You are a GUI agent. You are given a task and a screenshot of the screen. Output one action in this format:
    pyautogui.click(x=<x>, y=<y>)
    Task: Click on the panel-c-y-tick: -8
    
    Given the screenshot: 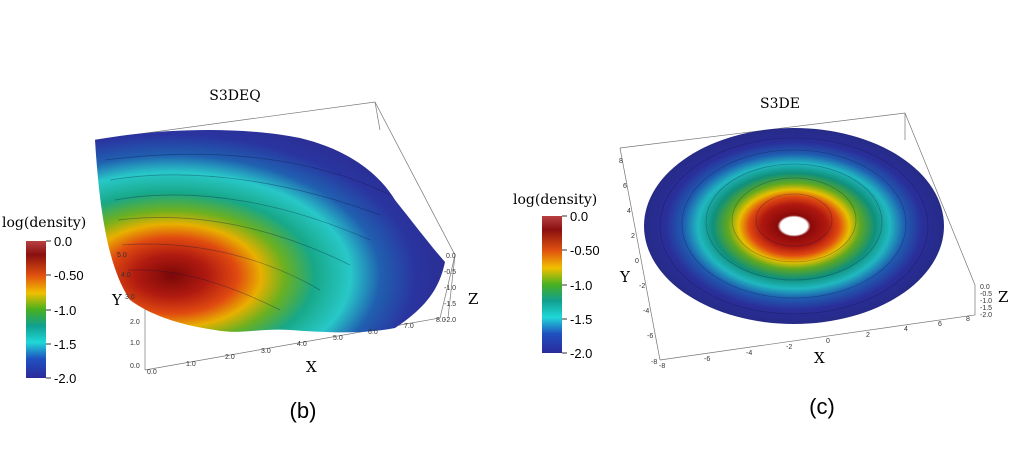 What is the action you would take?
    pyautogui.click(x=654, y=362)
    